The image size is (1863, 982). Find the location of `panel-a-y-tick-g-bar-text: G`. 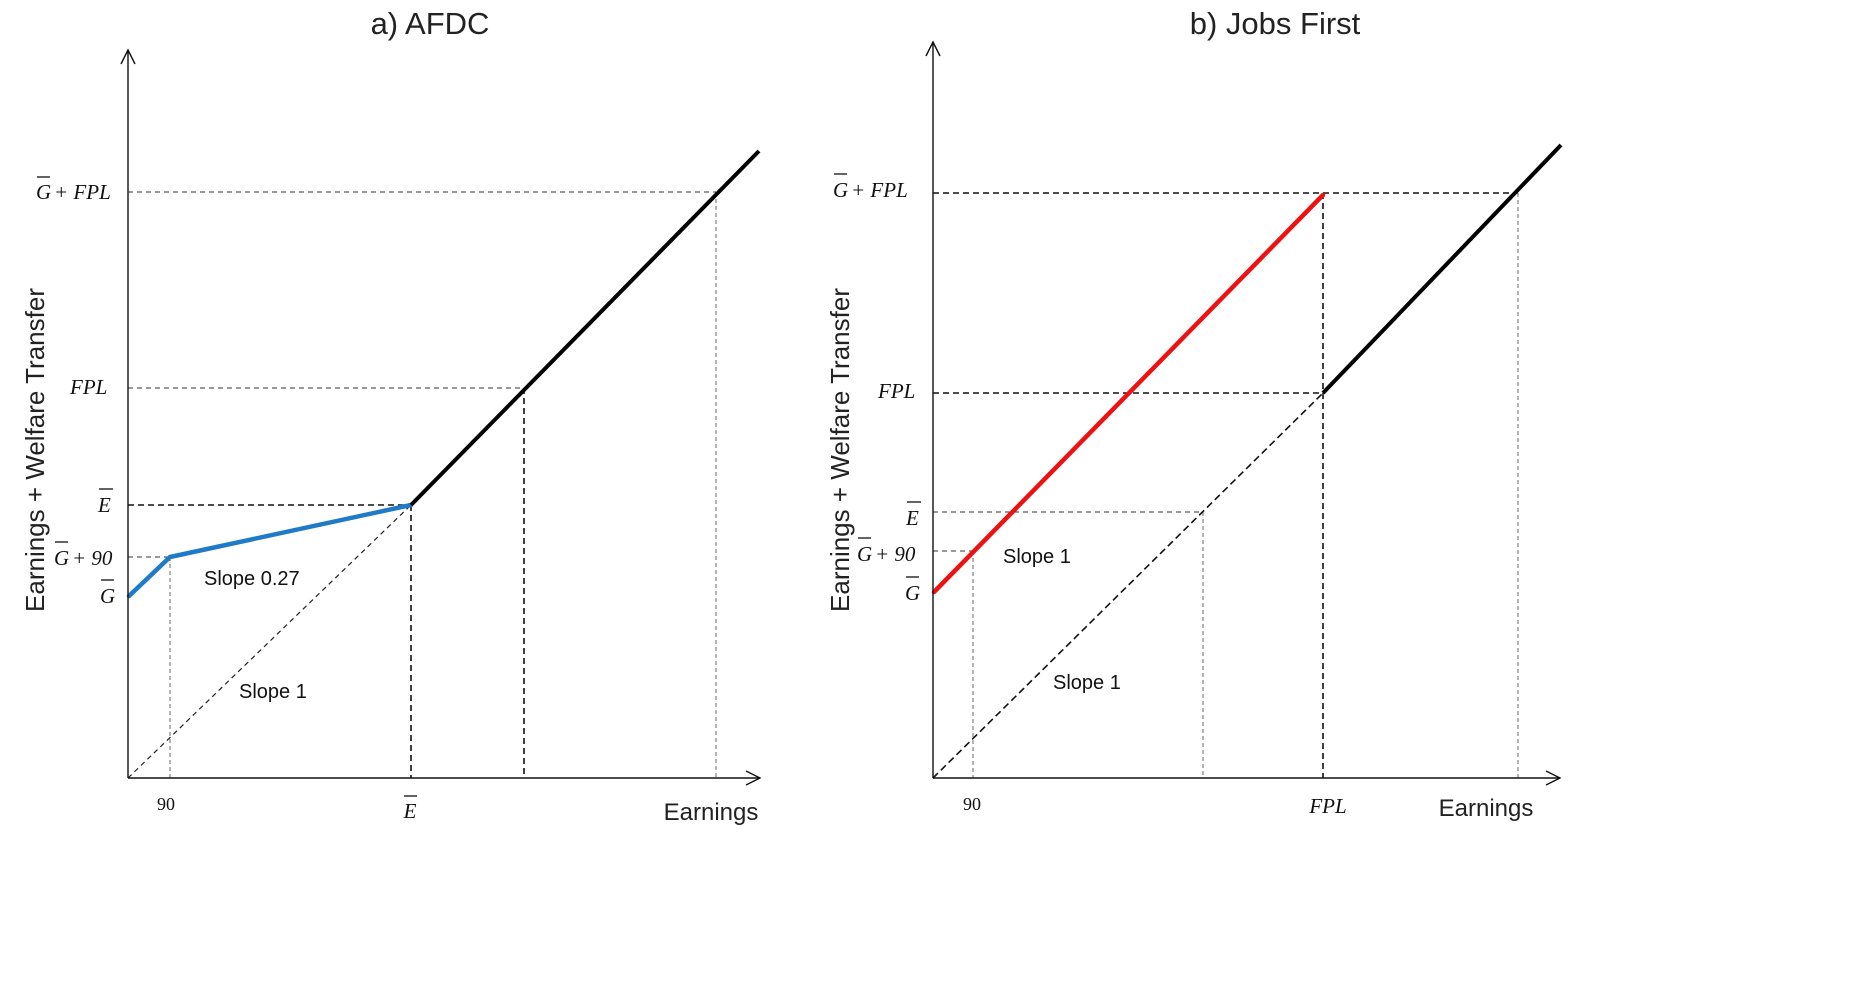

panel-a-y-tick-g-bar-text: G is located at coordinates (107, 596).